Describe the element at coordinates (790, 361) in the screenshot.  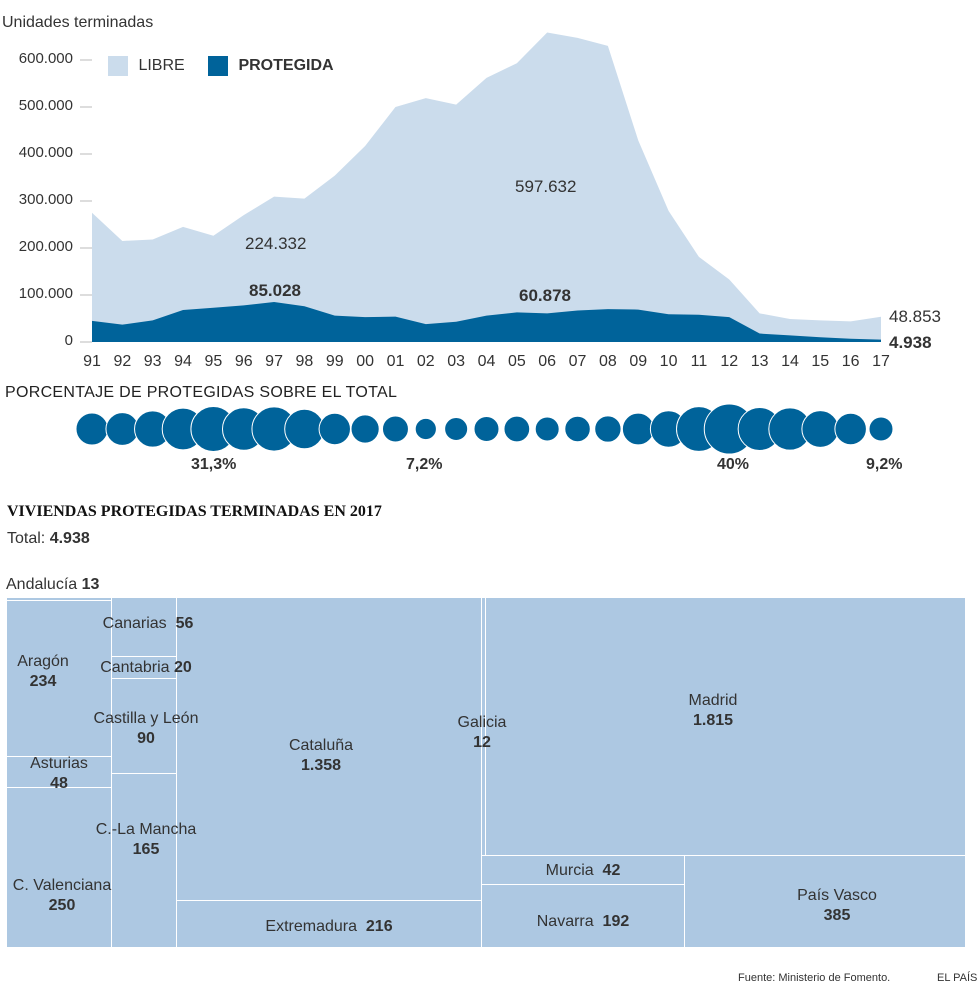
I see `x-tick-label: 14` at that location.